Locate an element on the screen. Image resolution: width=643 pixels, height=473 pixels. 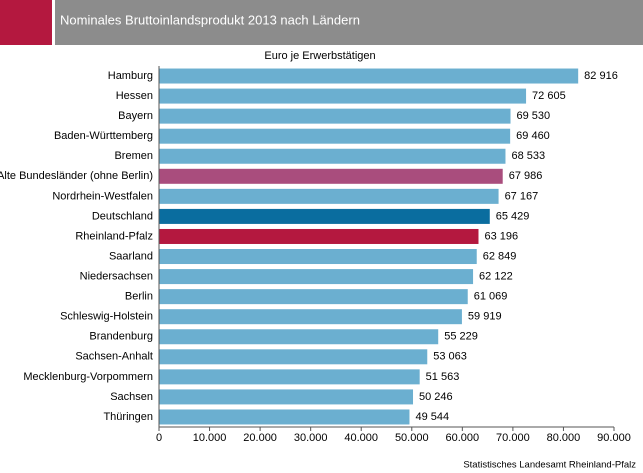
value-label: 49 544 is located at coordinates (432, 417).